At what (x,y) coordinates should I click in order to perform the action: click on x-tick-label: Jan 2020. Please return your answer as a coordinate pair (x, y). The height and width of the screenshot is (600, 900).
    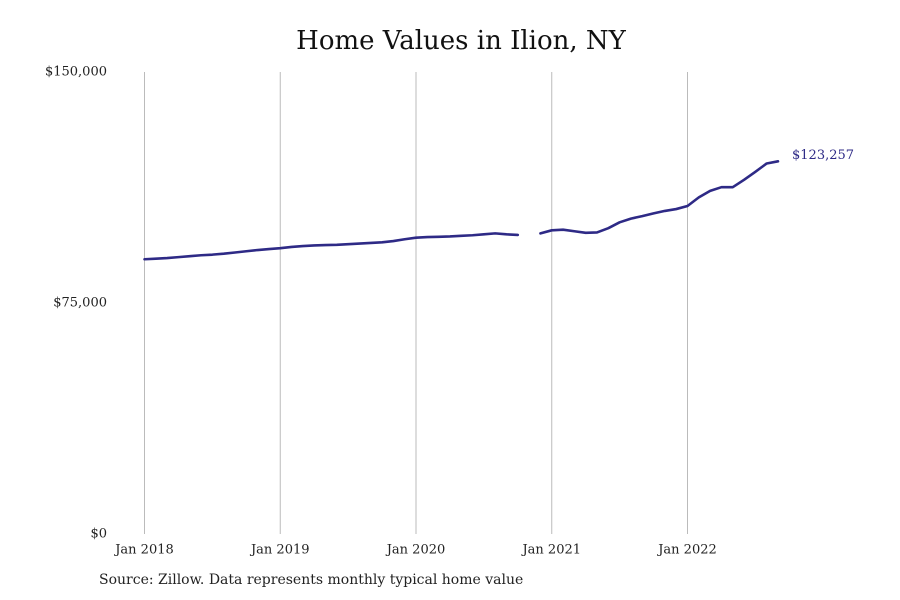
    Looking at the image, I should click on (415, 550).